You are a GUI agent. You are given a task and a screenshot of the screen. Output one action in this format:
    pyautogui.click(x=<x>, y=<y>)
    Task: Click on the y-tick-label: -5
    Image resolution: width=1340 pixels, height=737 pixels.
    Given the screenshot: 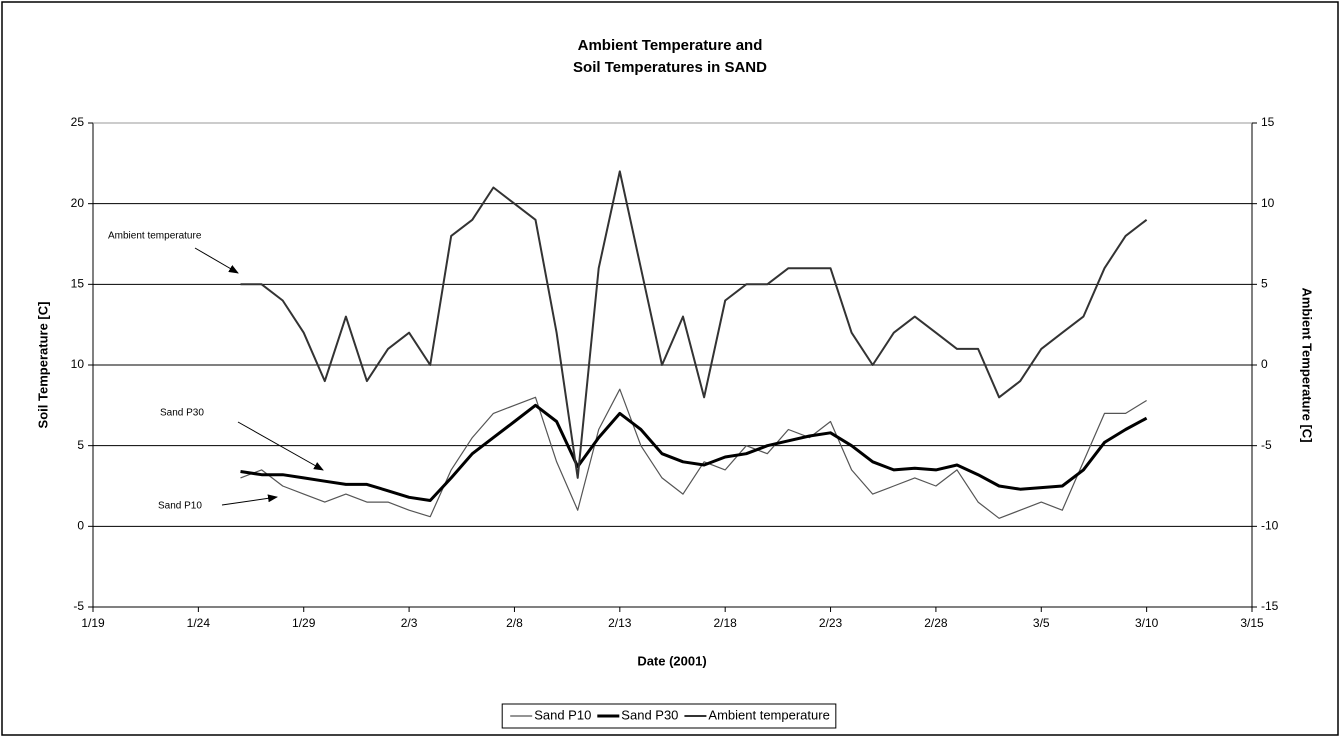 What is the action you would take?
    pyautogui.click(x=78, y=606)
    